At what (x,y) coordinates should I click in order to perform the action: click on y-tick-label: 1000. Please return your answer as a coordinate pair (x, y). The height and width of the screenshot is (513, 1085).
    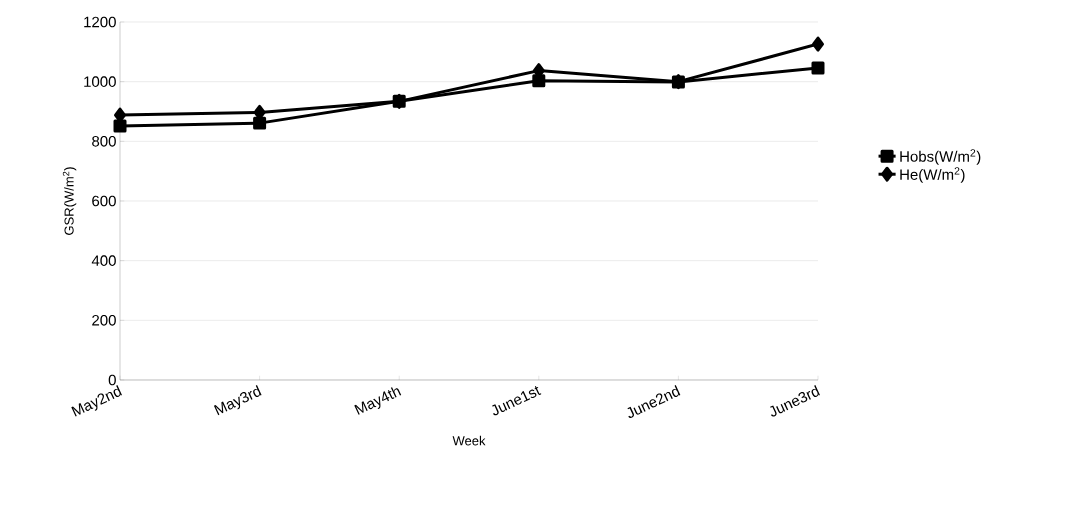
    Looking at the image, I should click on (100, 81).